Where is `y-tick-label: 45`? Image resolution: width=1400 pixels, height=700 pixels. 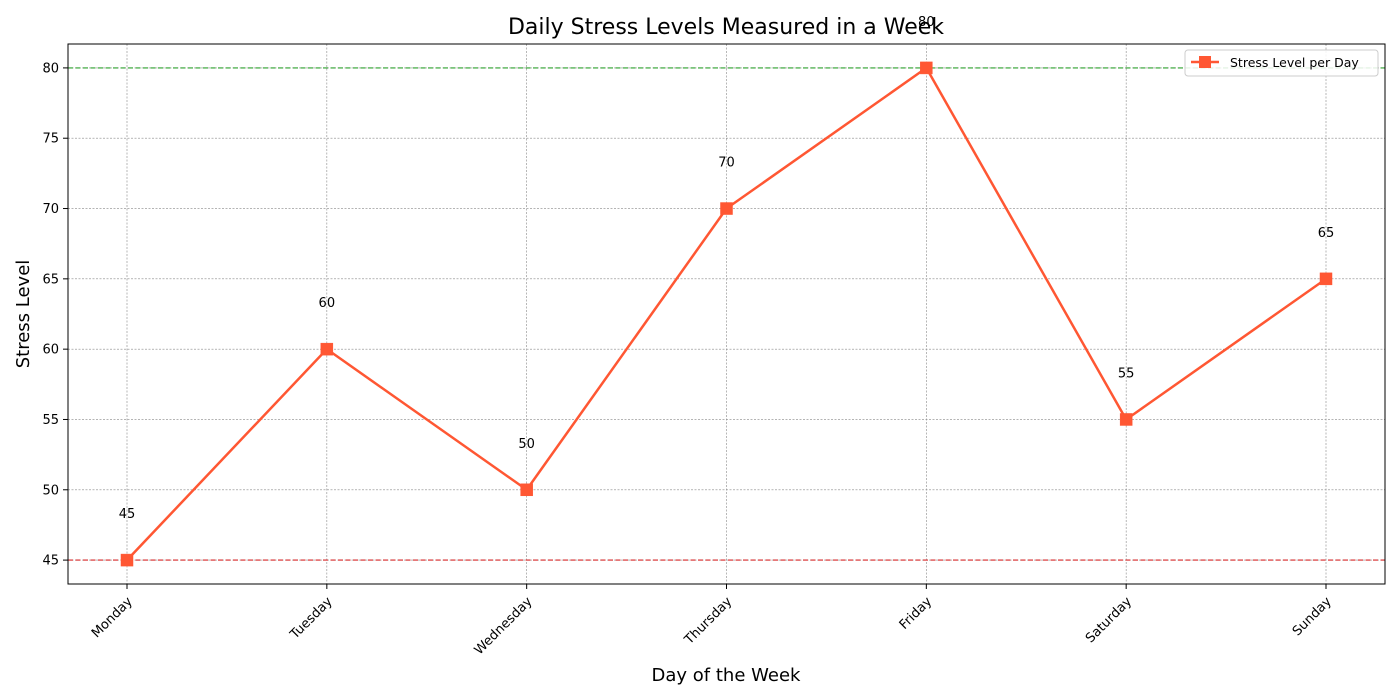
y-tick-label: 45 is located at coordinates (50, 561).